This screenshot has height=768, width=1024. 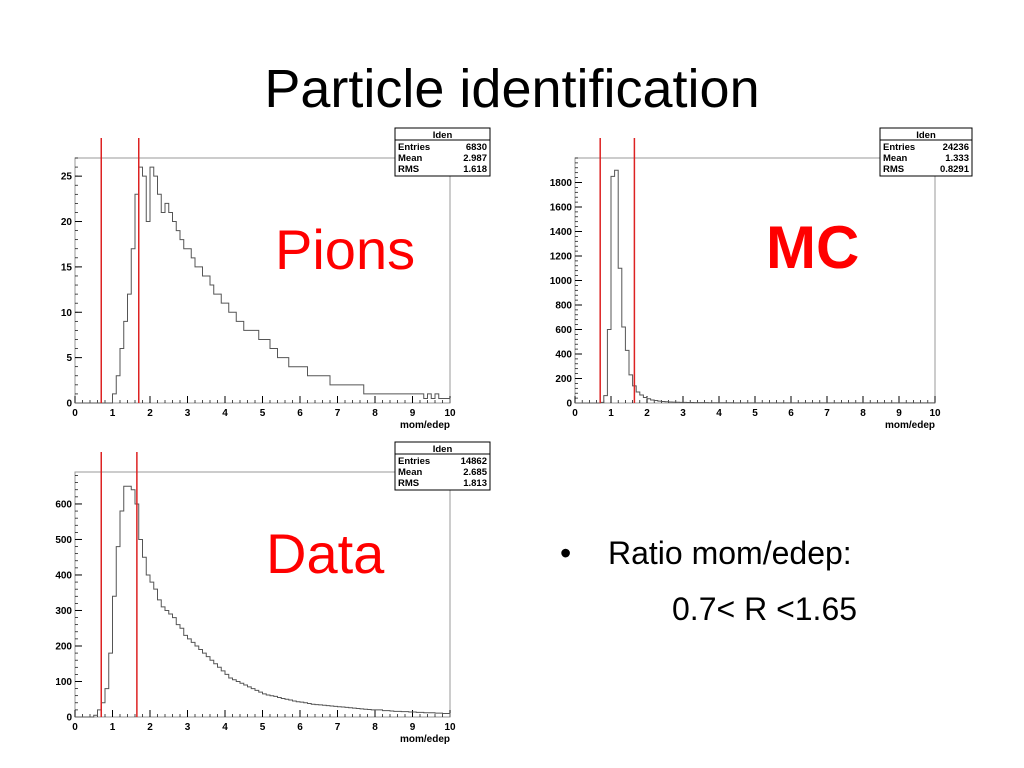 I want to click on stats-value: 2.685, so click(x=475, y=472).